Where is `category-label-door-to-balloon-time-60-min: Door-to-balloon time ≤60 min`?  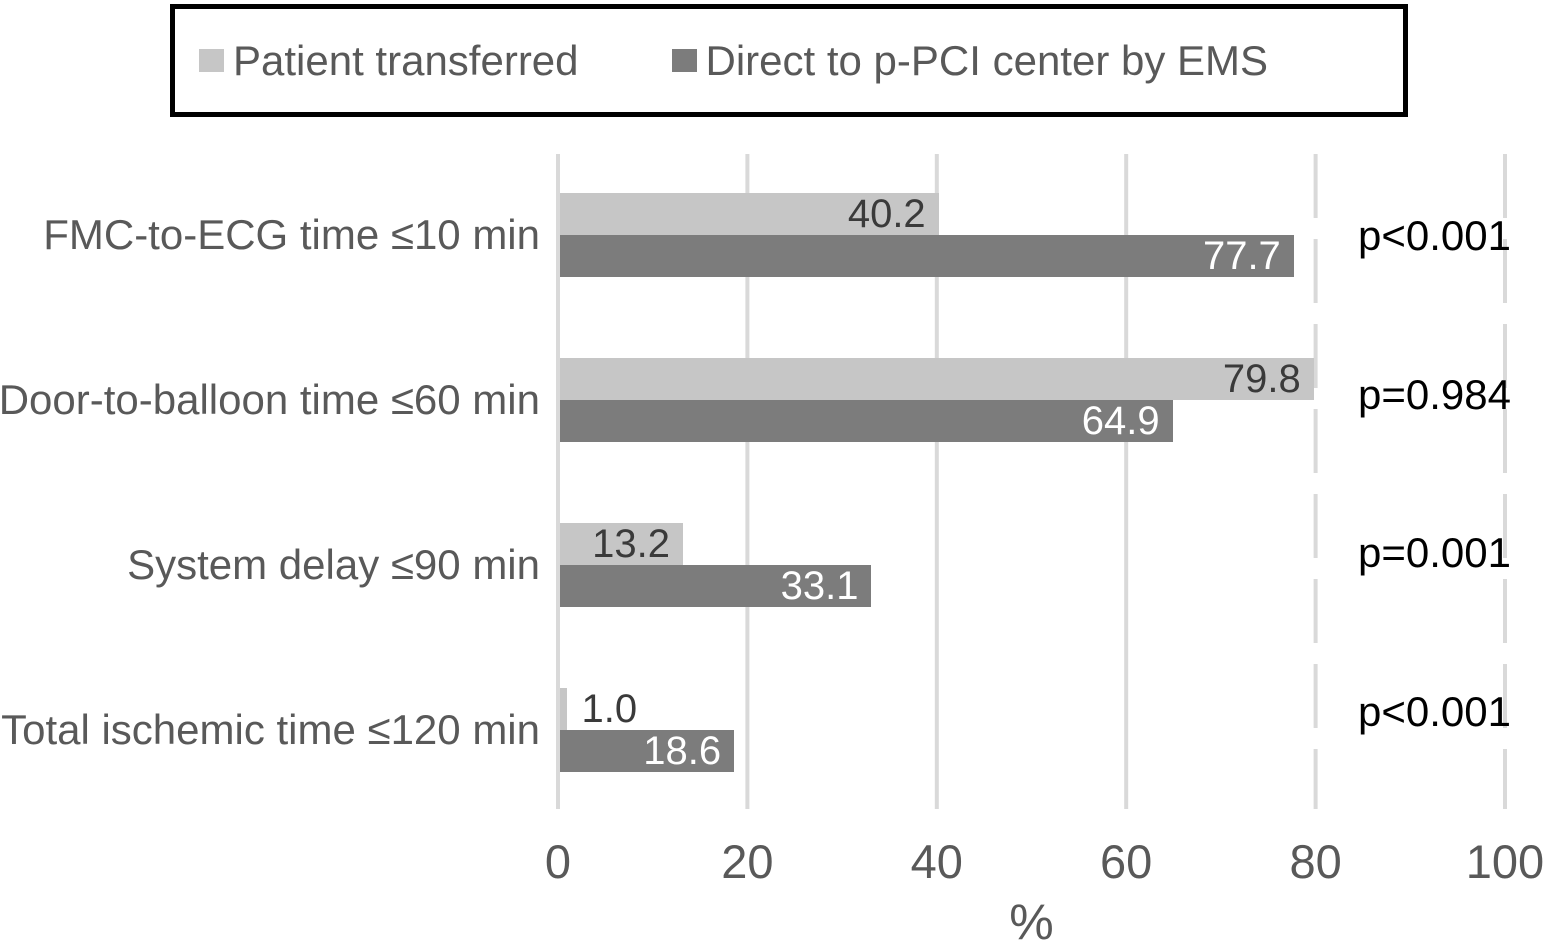
category-label-door-to-balloon-time-60-min: Door-to-balloon time ≤60 min is located at coordinates (270, 399).